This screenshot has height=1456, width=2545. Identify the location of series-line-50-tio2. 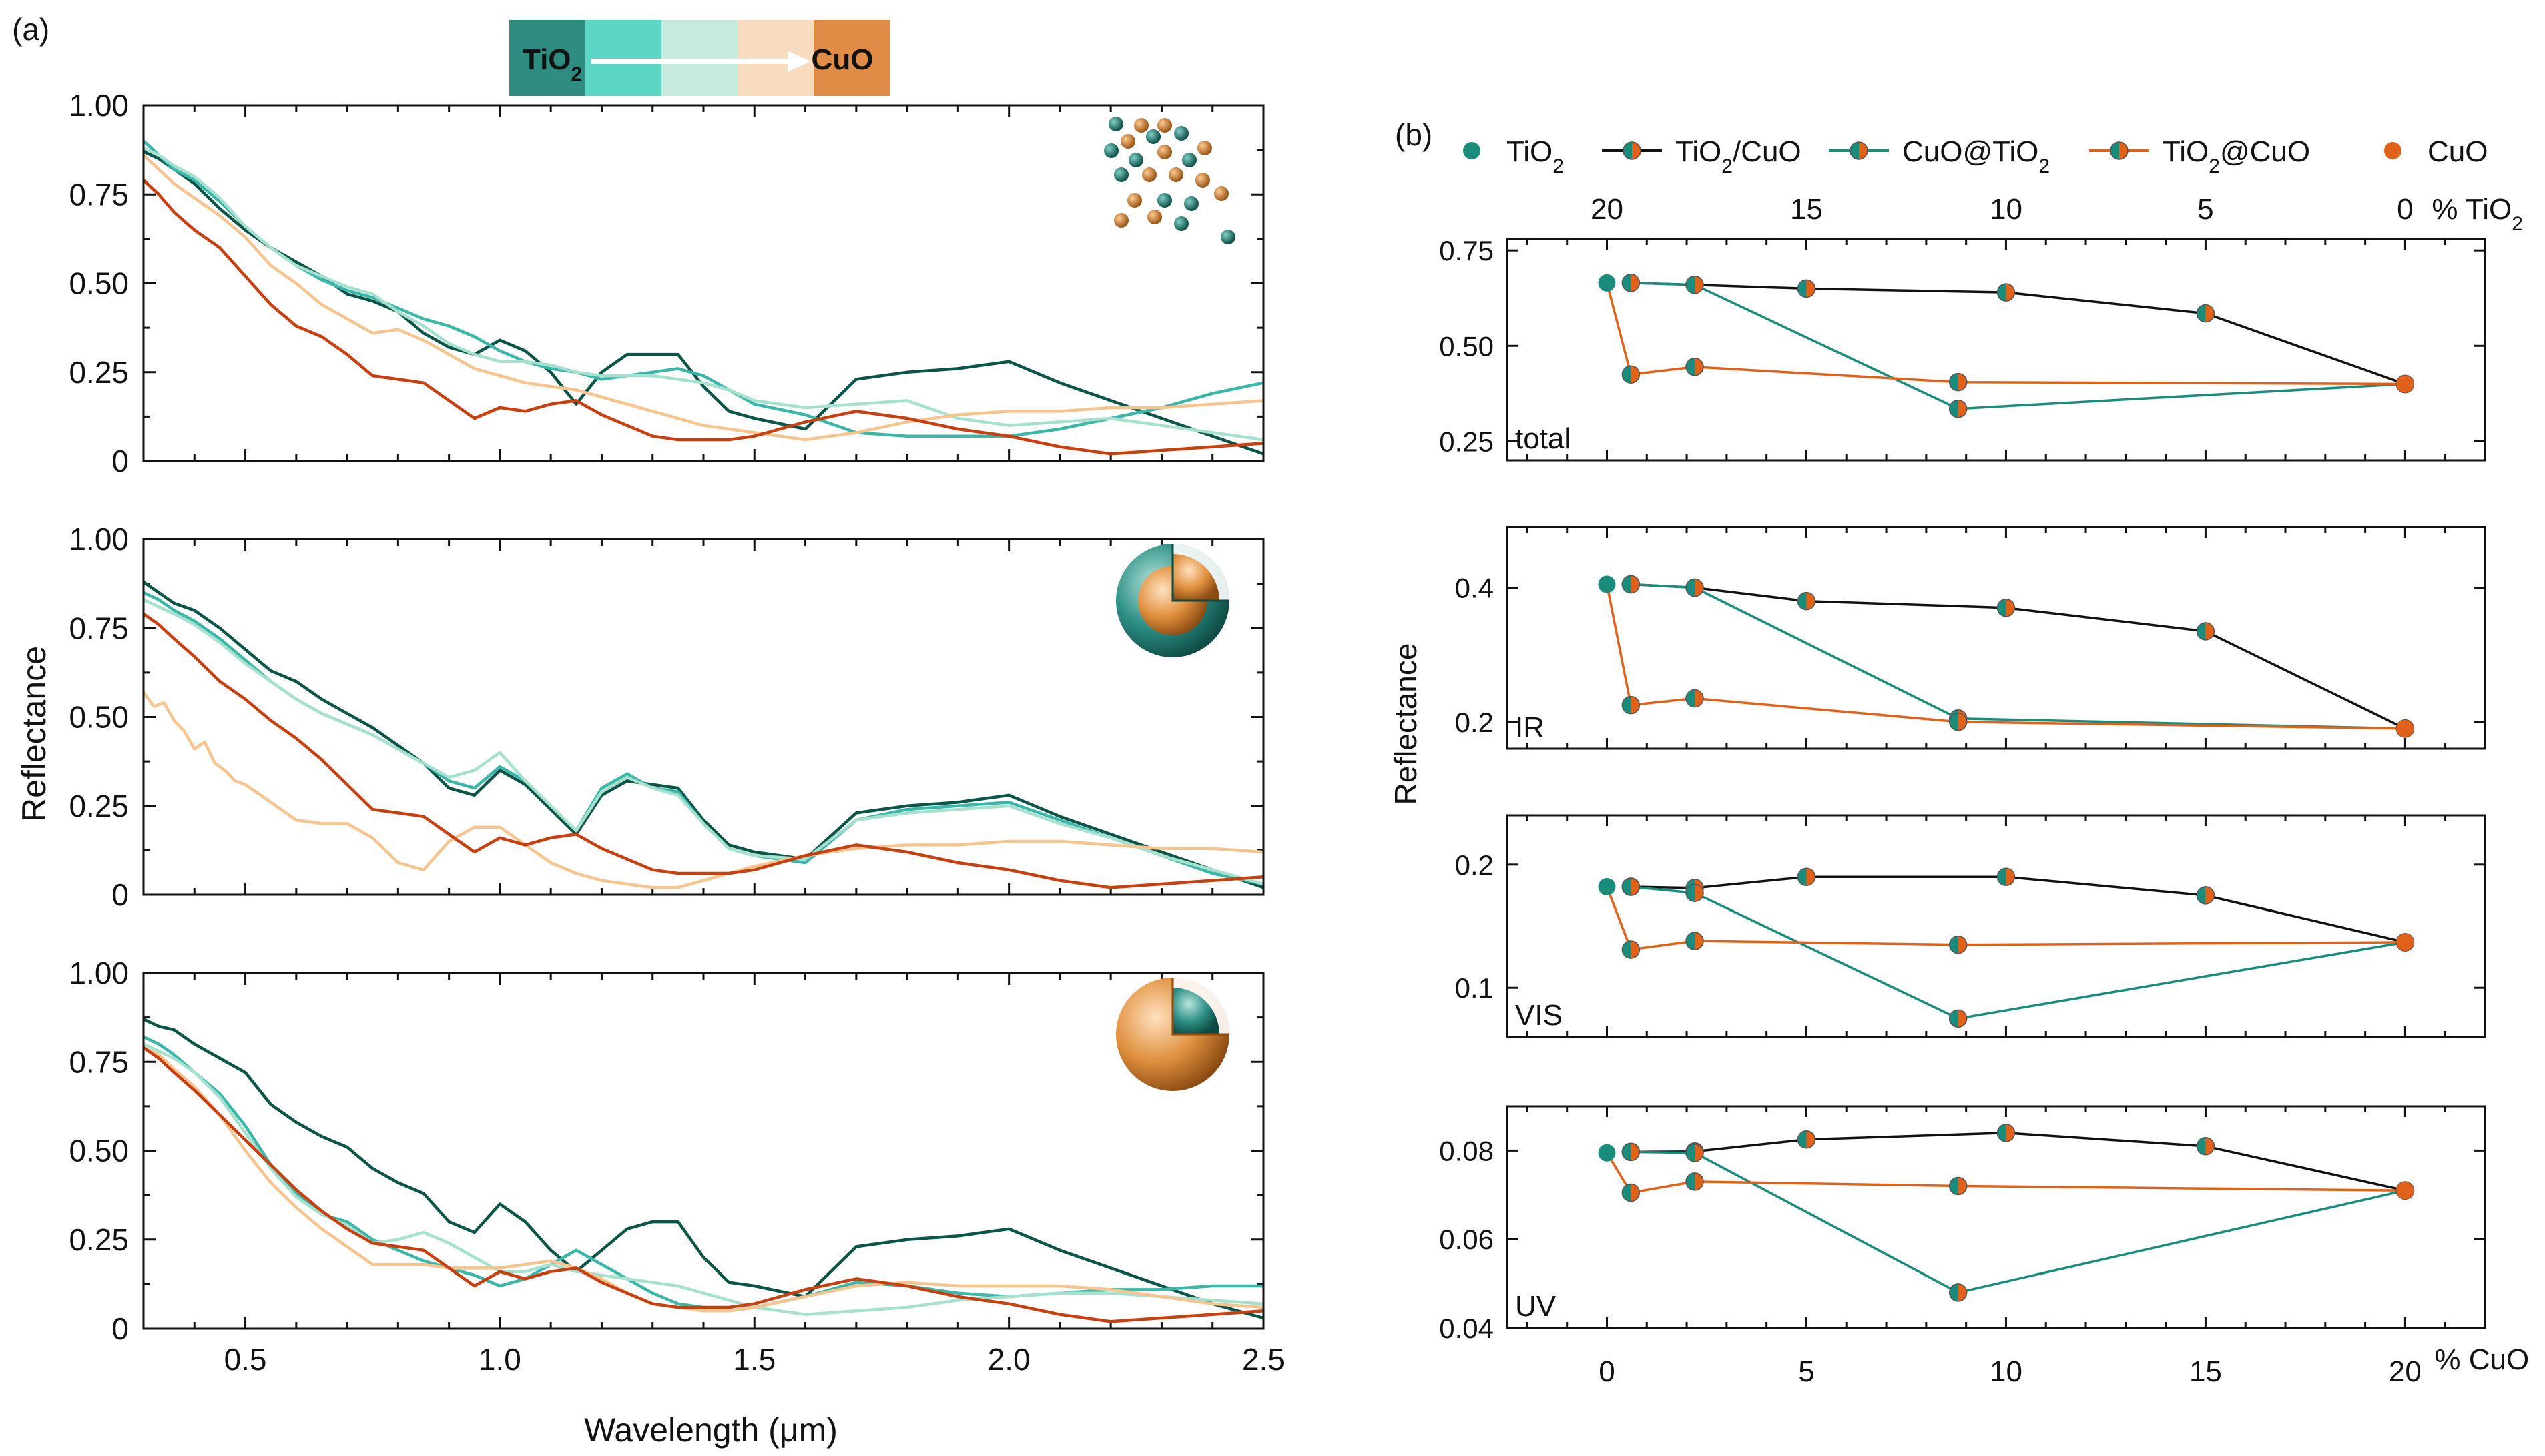
(704, 294).